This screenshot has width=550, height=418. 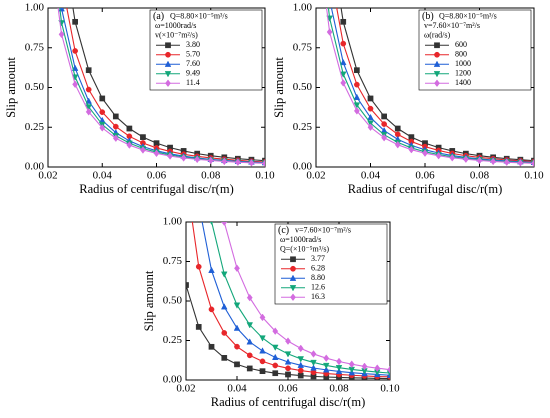 What do you see at coordinates (175, 25) in the screenshot?
I see `legend-header: ω=1000rad/s` at bounding box center [175, 25].